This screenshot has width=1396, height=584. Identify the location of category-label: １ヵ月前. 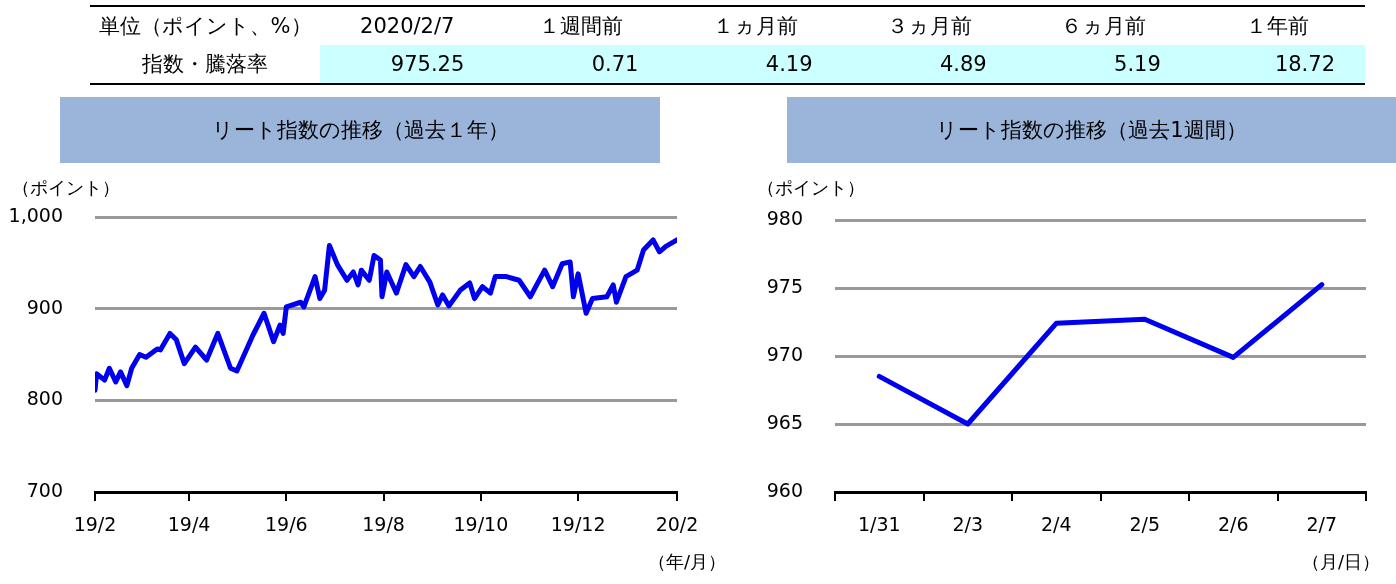
(755, 26).